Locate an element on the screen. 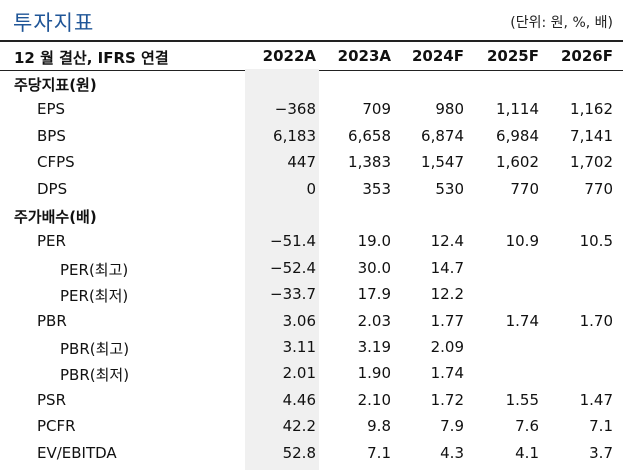 The image size is (623, 470). row-label: PBR is located at coordinates (52, 320).